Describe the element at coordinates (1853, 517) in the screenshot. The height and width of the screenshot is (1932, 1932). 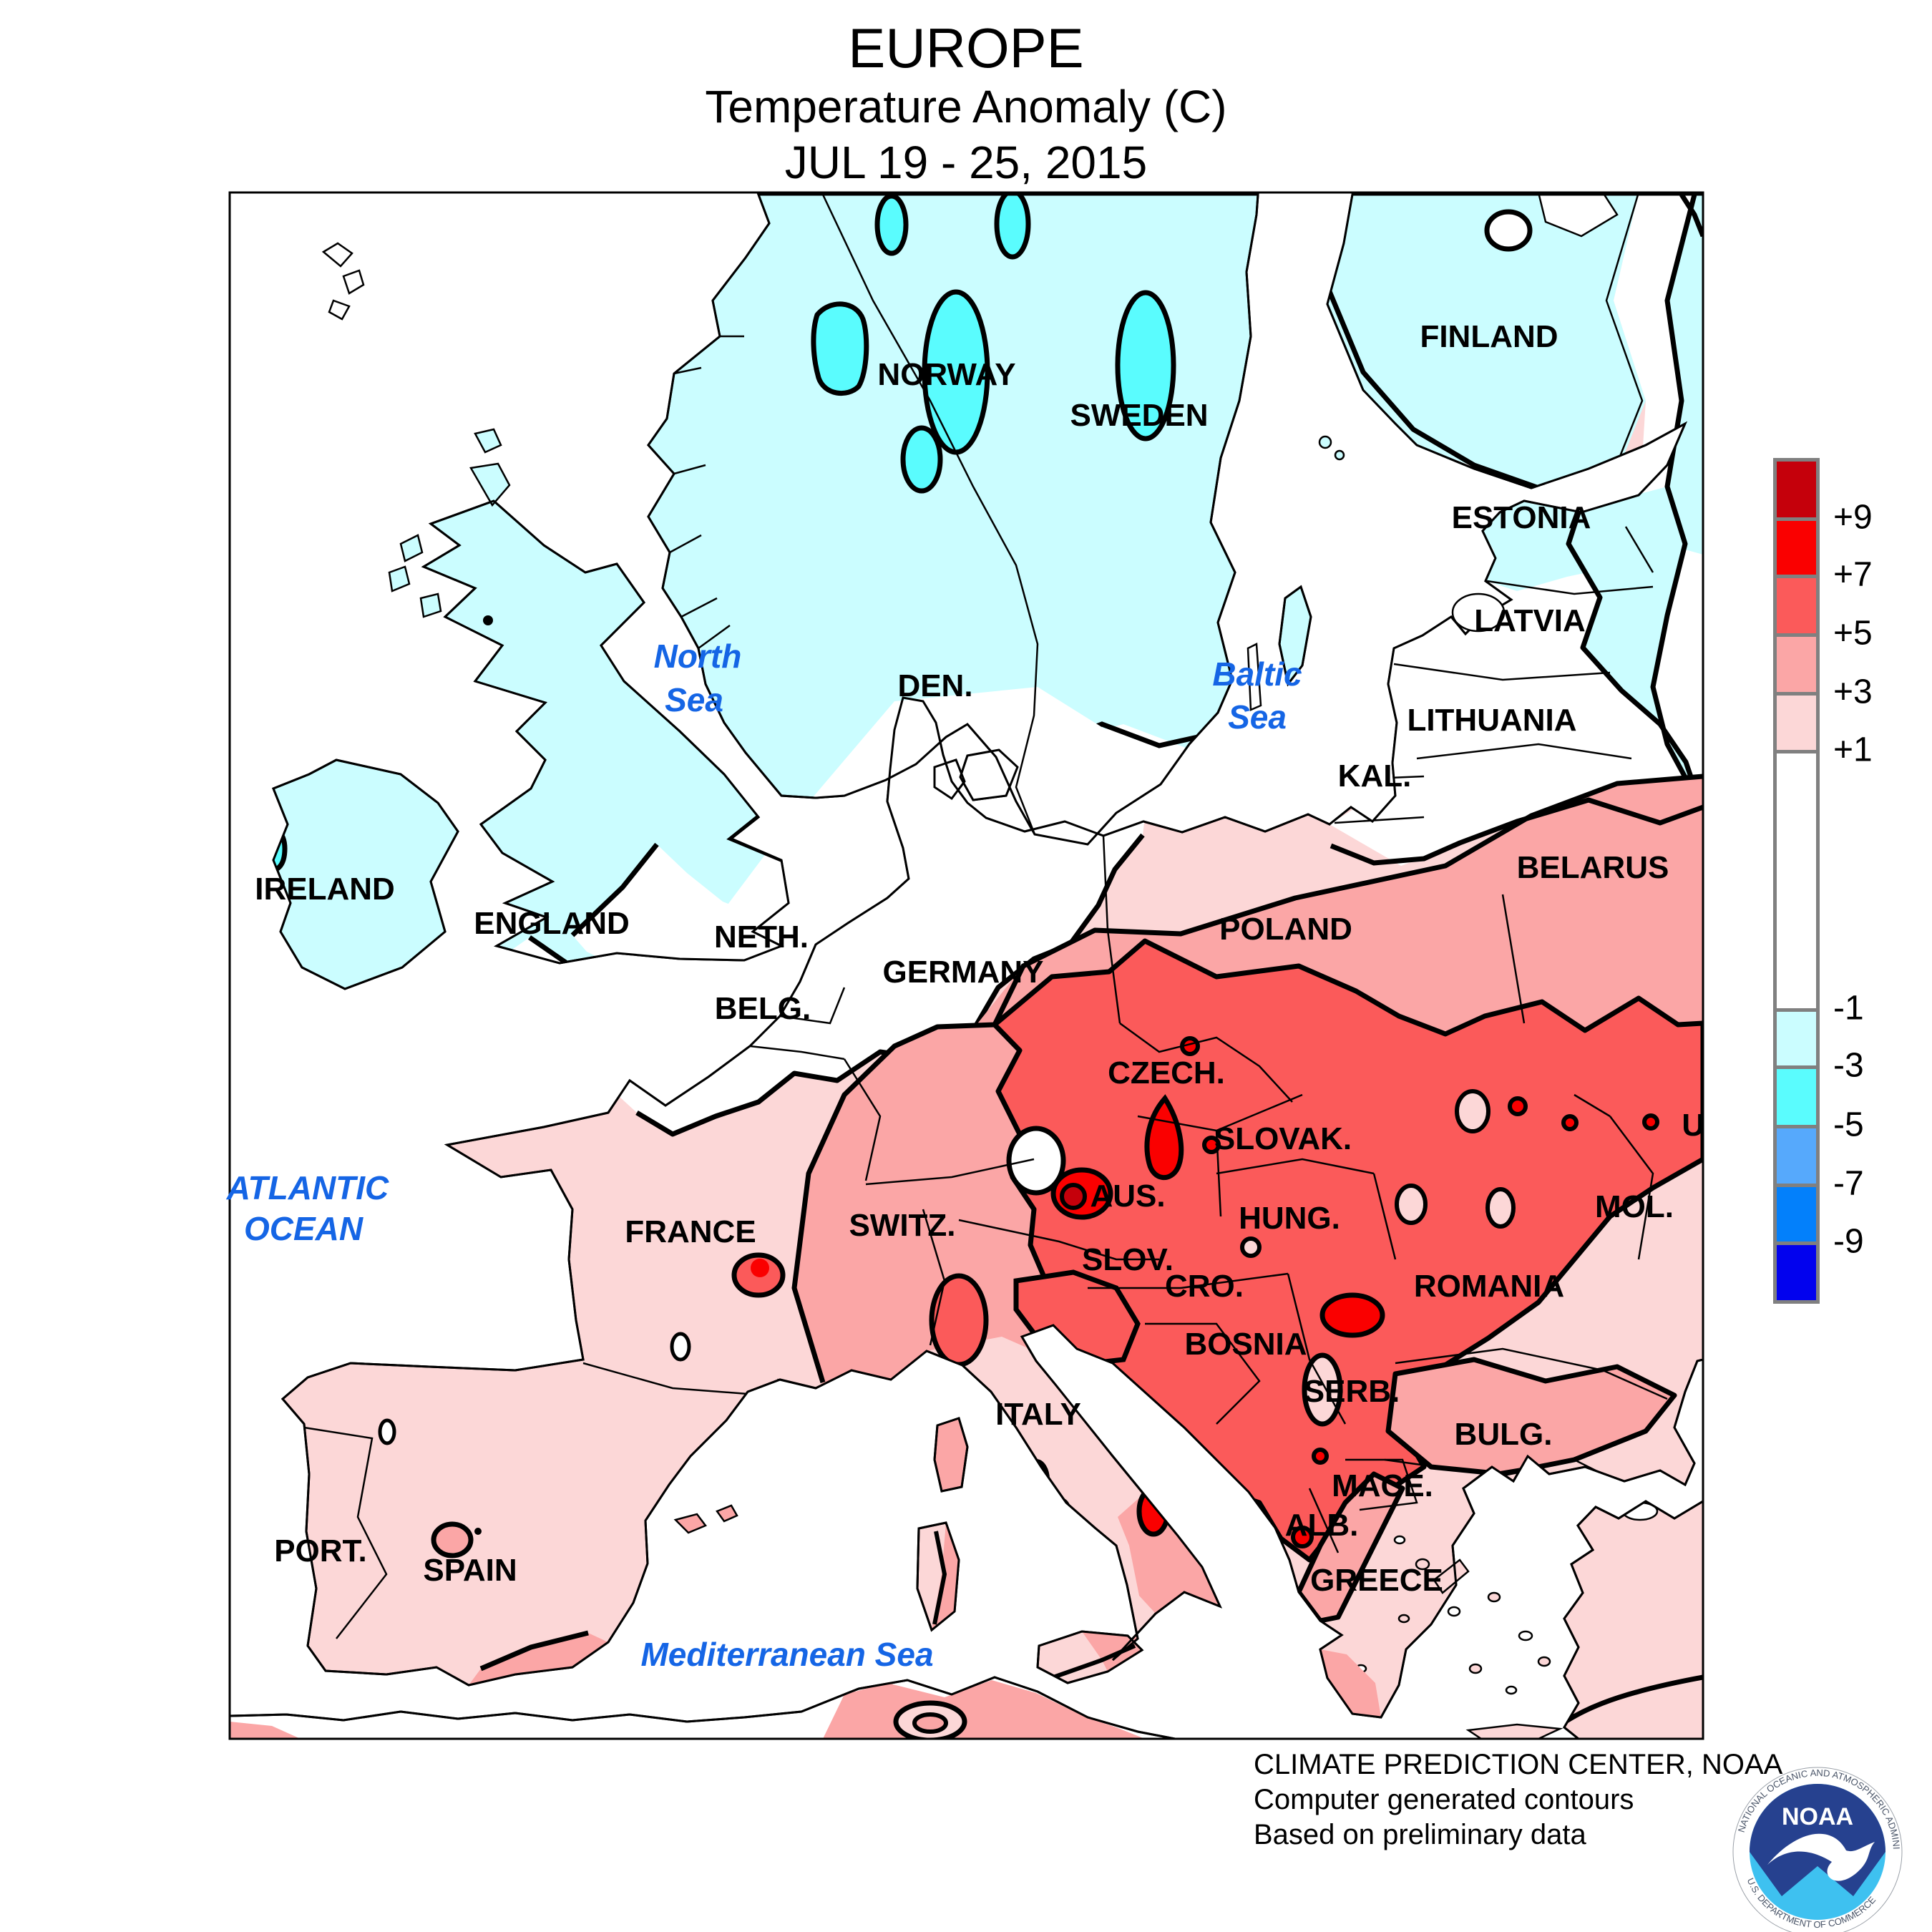
I see `legend-tick: +9` at that location.